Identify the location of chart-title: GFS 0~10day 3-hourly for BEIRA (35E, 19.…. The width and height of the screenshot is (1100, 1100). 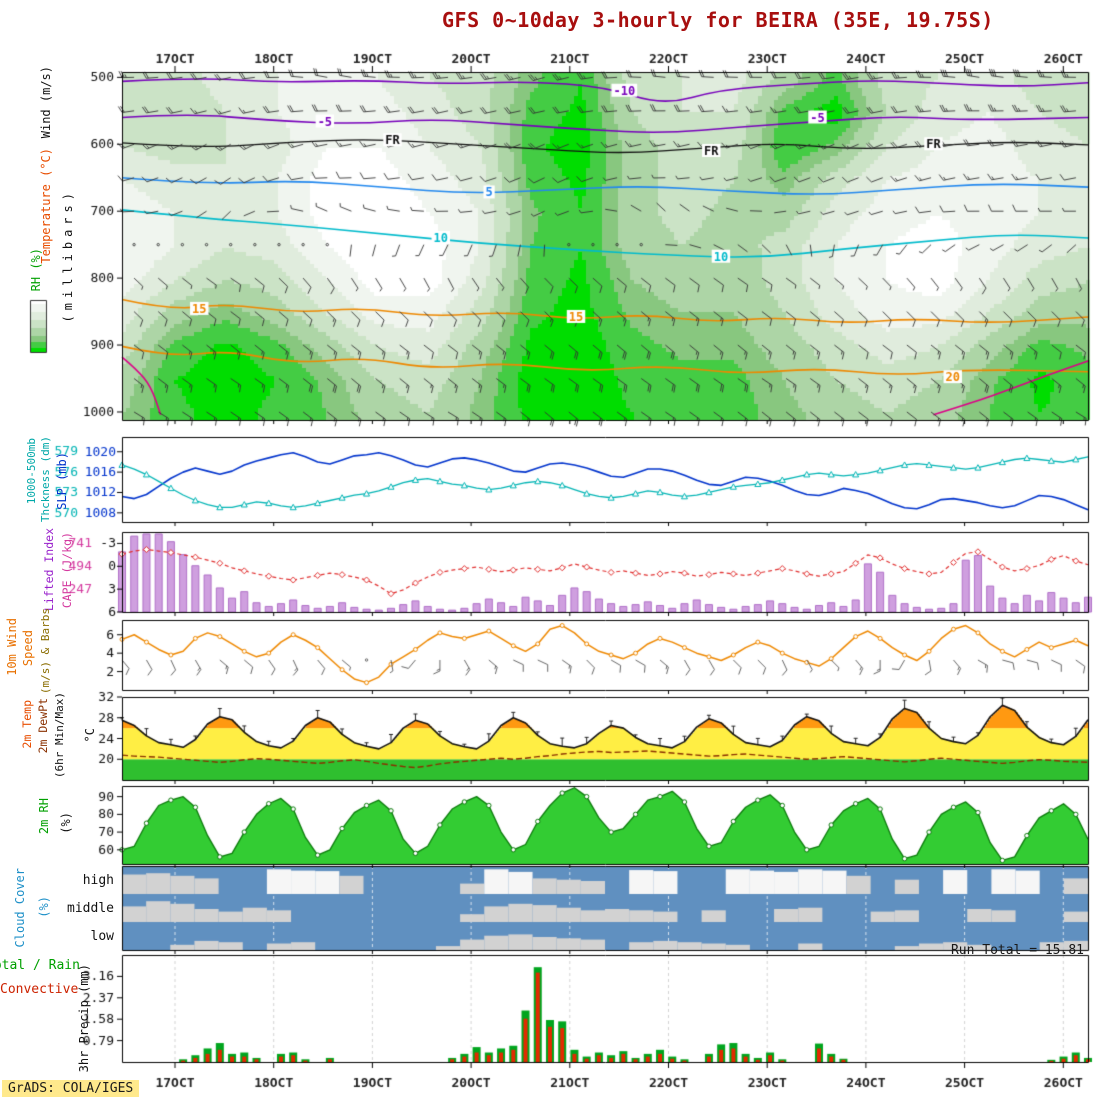
(718, 20).